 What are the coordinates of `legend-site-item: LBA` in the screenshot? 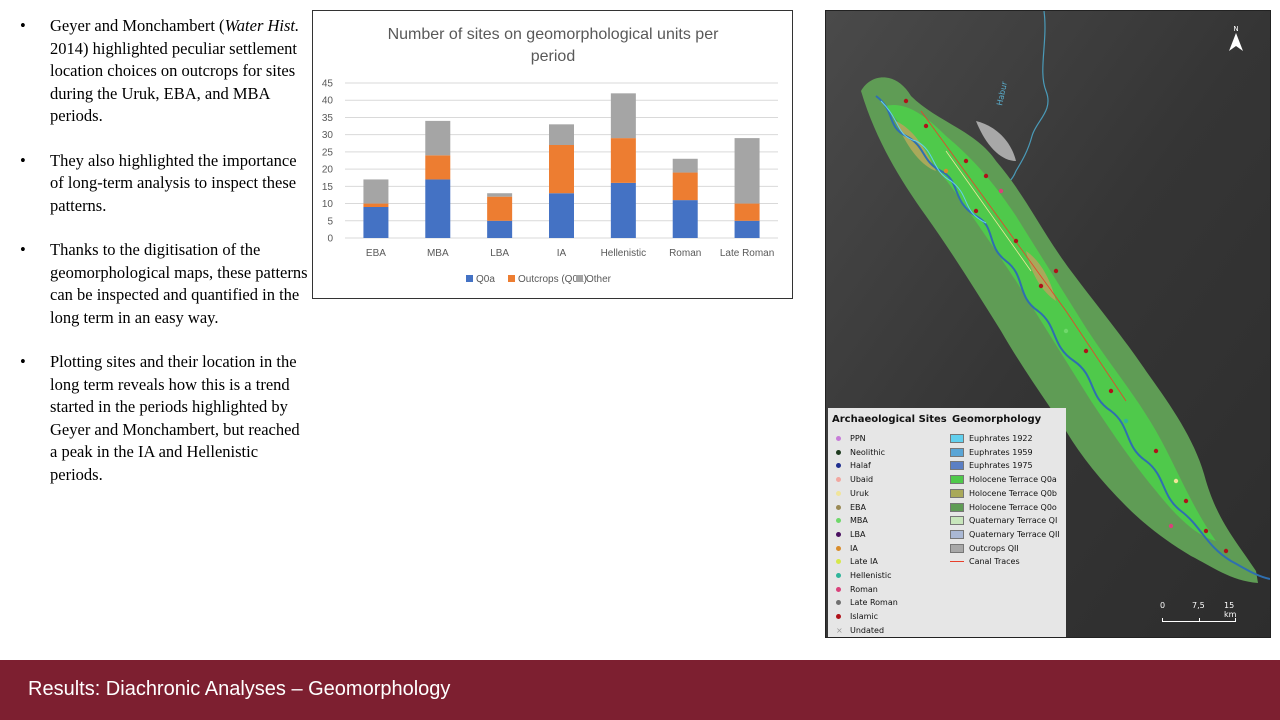 It's located at (850, 534).